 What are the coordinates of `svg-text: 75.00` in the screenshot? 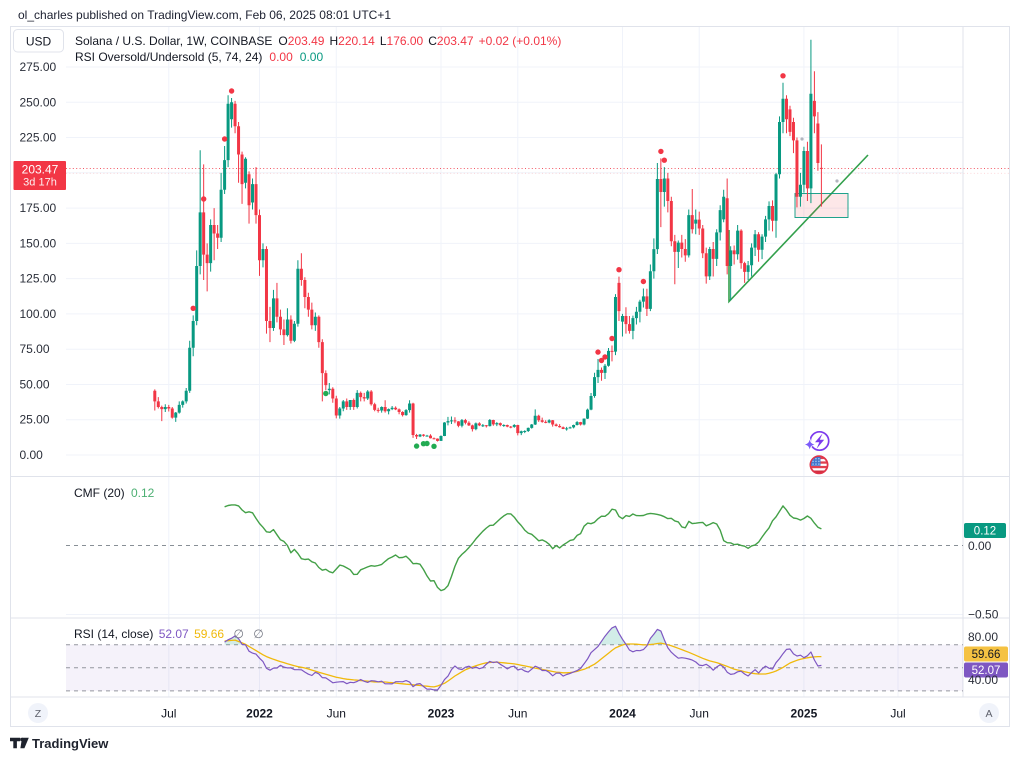 It's located at (35, 349).